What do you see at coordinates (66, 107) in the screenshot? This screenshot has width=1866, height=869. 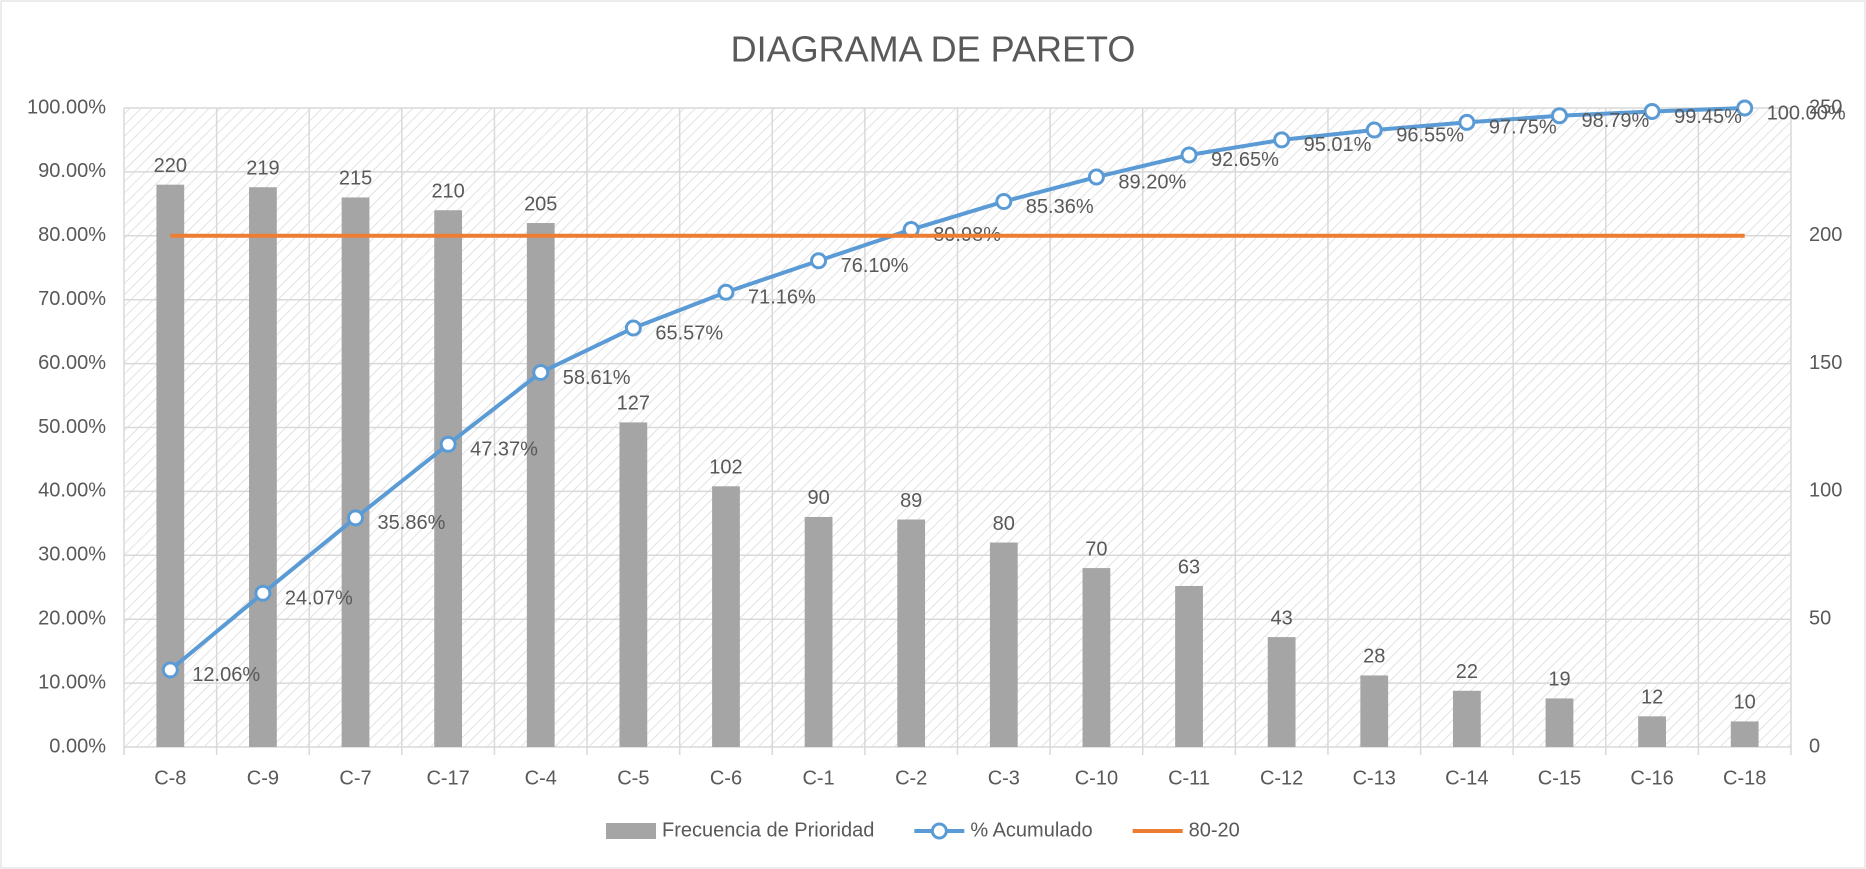 I see `y-tick-label: 100.00%` at bounding box center [66, 107].